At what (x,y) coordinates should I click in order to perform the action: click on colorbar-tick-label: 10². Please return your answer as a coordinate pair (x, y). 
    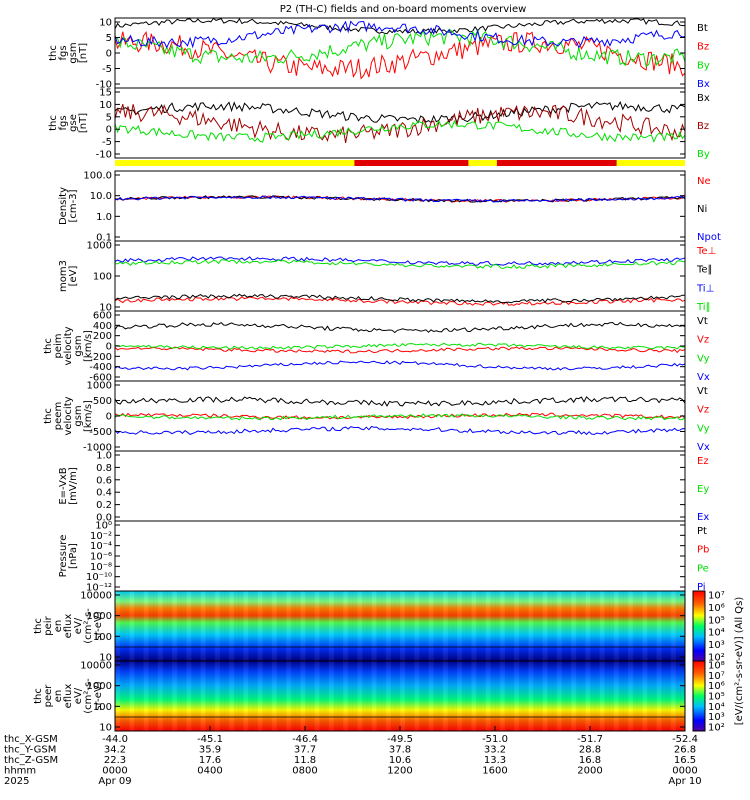
    Looking at the image, I should click on (716, 658).